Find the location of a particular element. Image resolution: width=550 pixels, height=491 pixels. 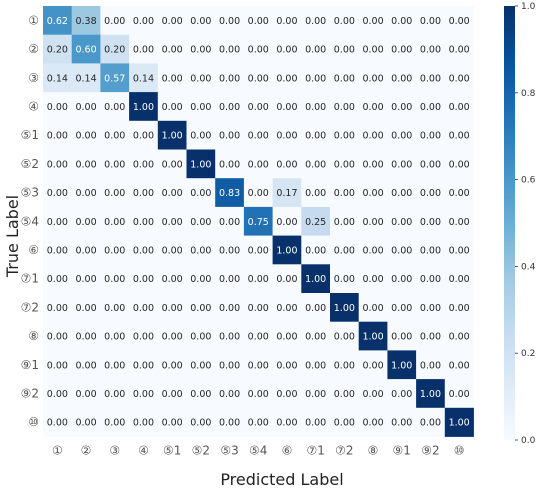

x-tick-label: ④ is located at coordinates (143, 451).